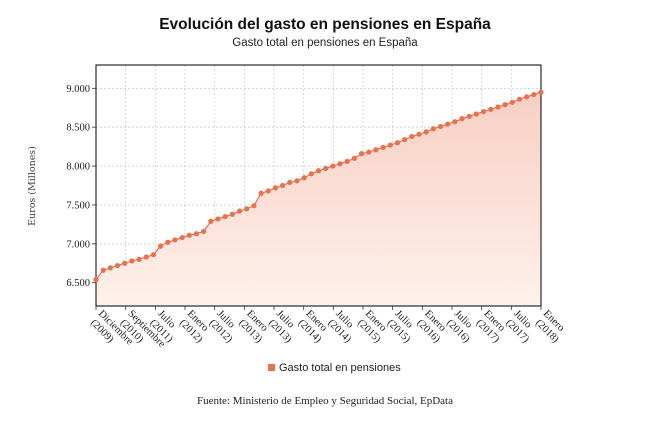  I want to click on x-tick-label: Julio(2014), so click(340, 326).